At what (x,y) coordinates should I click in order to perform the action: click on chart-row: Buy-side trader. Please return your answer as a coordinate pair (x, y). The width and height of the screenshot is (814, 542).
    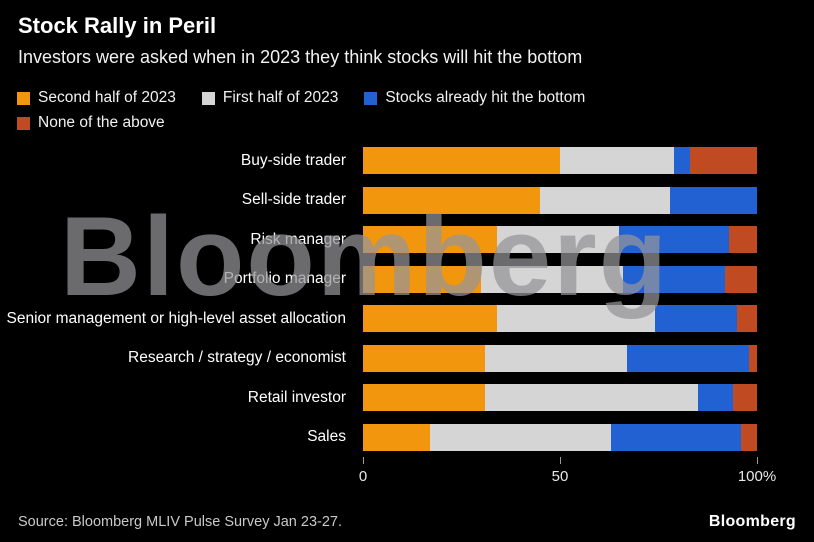
    Looking at the image, I should click on (407, 161).